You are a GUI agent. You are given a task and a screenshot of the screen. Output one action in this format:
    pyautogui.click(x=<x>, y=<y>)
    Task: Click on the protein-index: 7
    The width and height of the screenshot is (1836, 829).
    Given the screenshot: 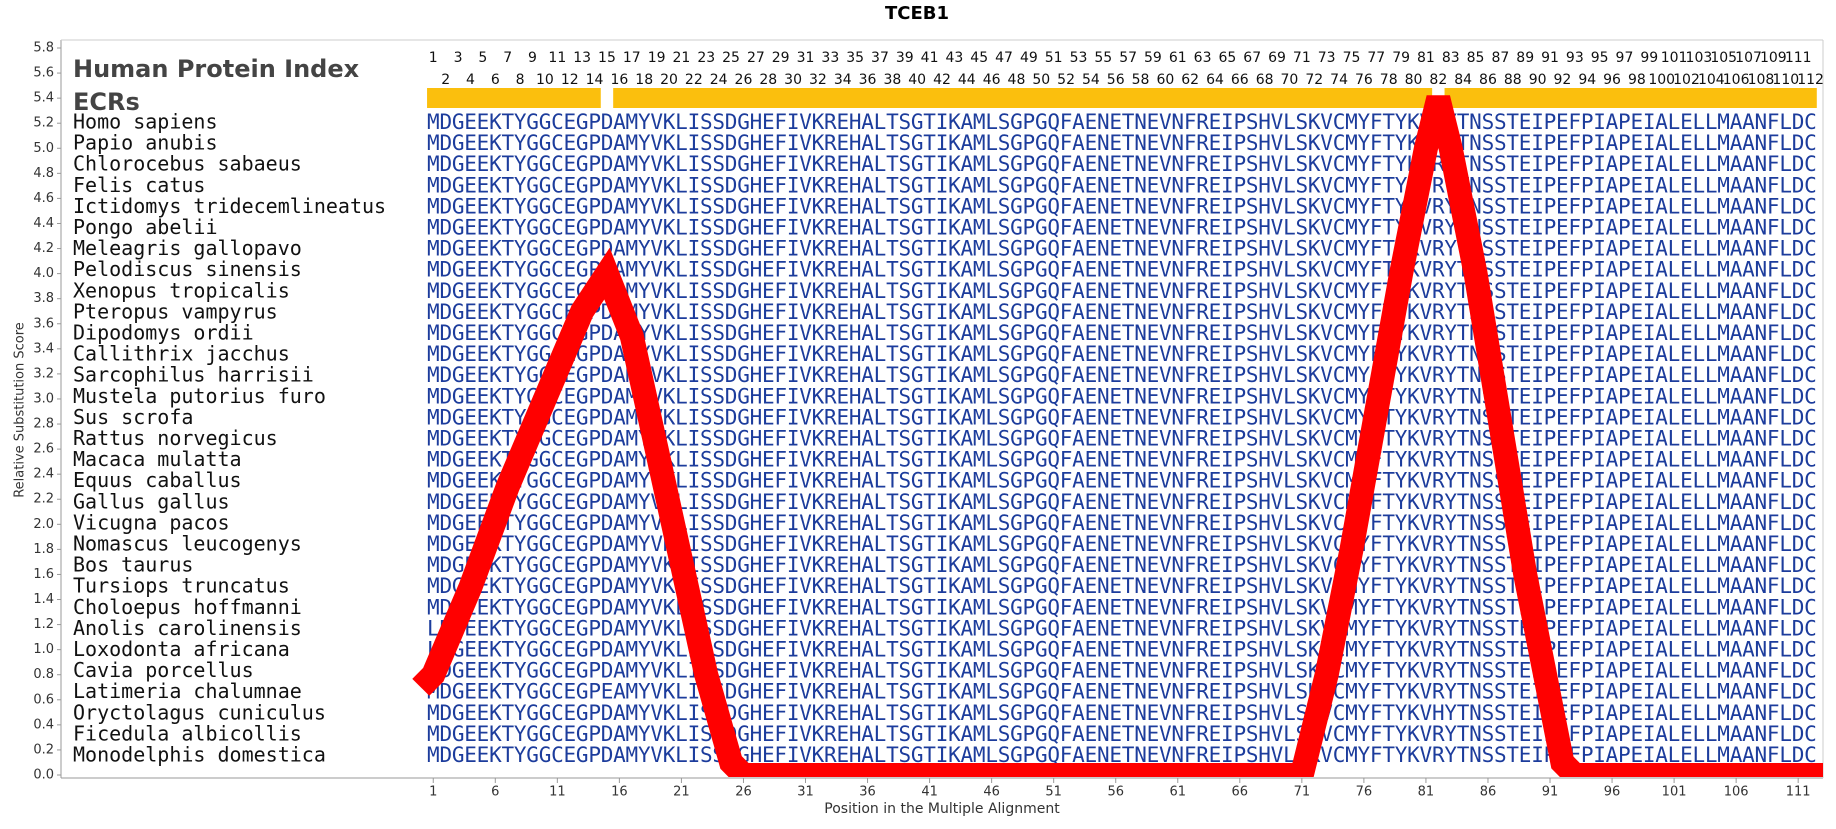 What is the action you would take?
    pyautogui.click(x=507, y=58)
    